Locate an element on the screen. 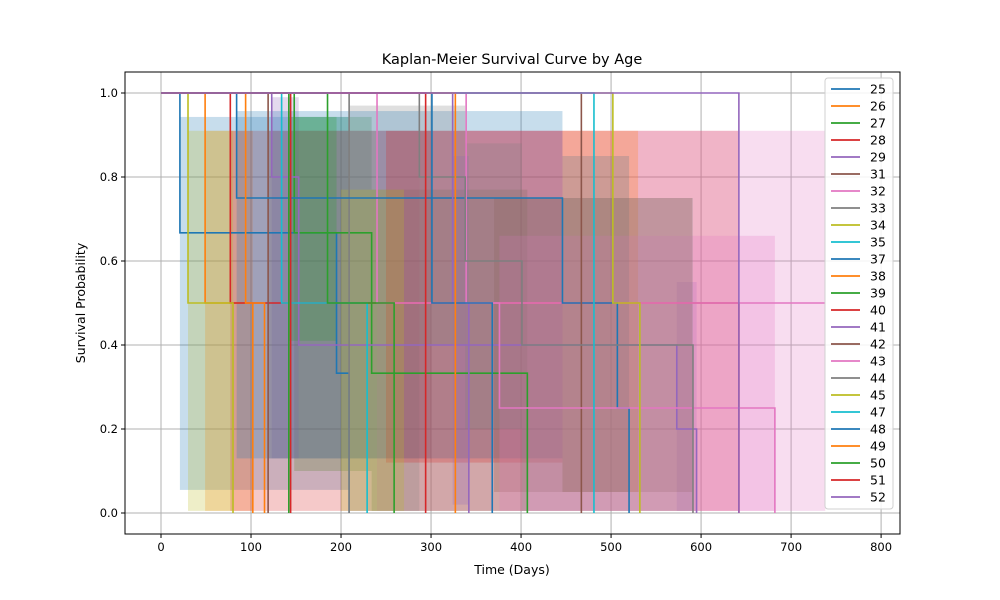  x-tick-label: 400 is located at coordinates (521, 547).